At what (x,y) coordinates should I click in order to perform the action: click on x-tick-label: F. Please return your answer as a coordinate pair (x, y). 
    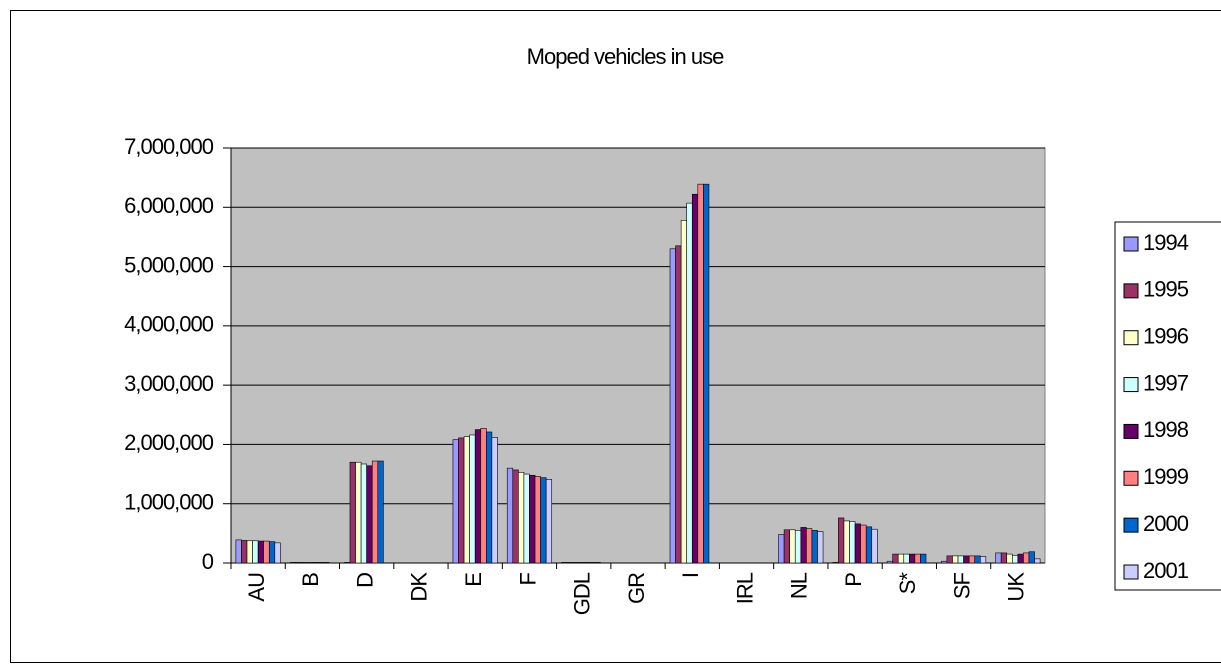
    Looking at the image, I should click on (527, 578).